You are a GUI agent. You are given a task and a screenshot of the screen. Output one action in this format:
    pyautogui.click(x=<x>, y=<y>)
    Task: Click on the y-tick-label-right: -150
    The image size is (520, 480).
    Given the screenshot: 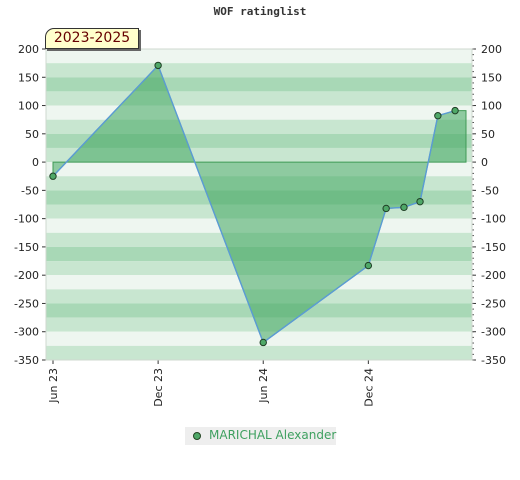 What is the action you would take?
    pyautogui.click(x=493, y=247)
    